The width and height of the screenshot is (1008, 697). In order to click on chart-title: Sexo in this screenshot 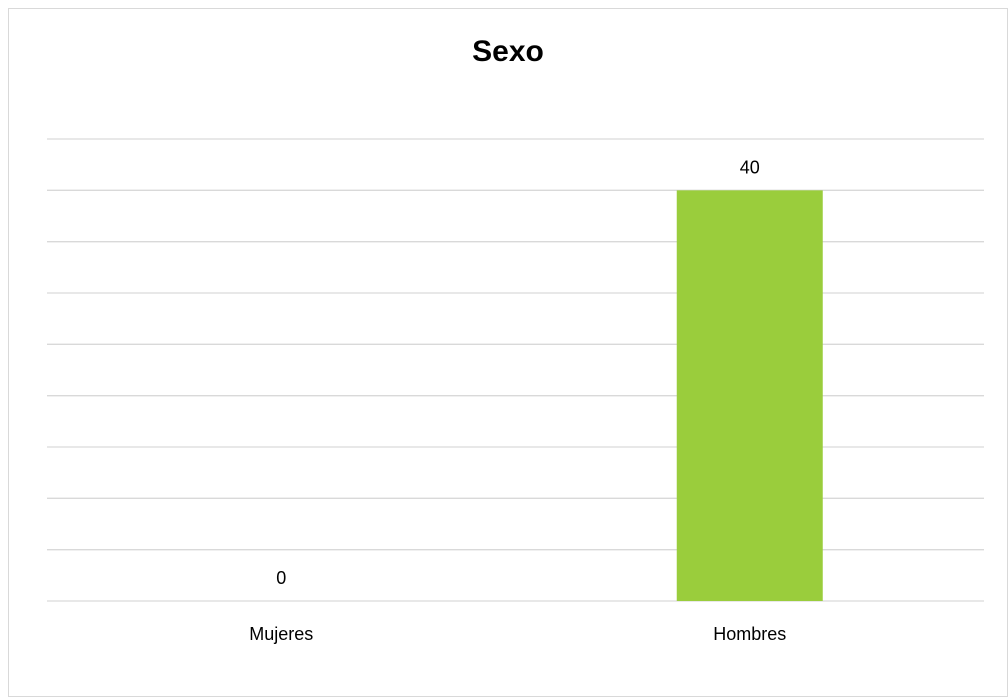, I will do `click(508, 51)`.